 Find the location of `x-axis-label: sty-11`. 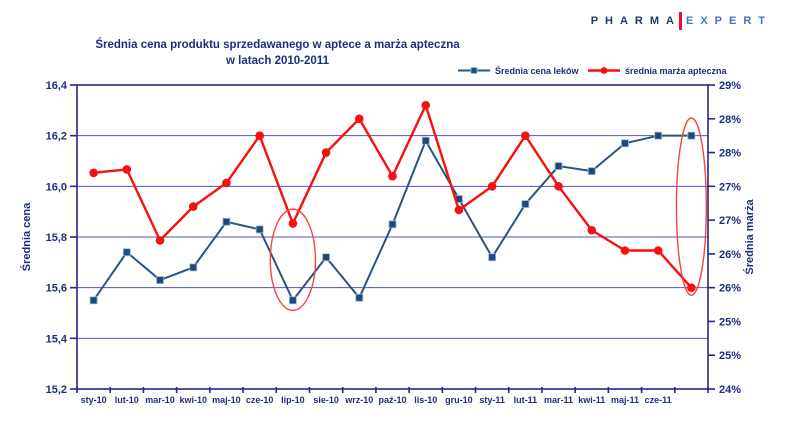

x-axis-label: sty-11 is located at coordinates (492, 400).